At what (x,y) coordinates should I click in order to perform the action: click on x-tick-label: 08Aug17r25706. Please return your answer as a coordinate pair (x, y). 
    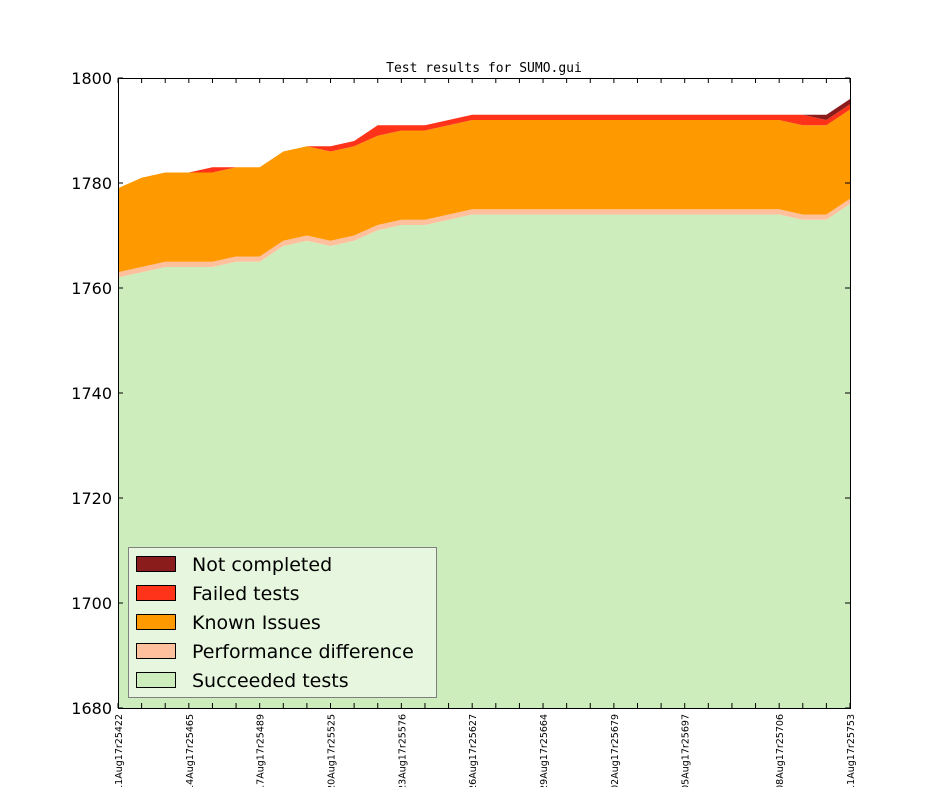
    Looking at the image, I should click on (780, 750).